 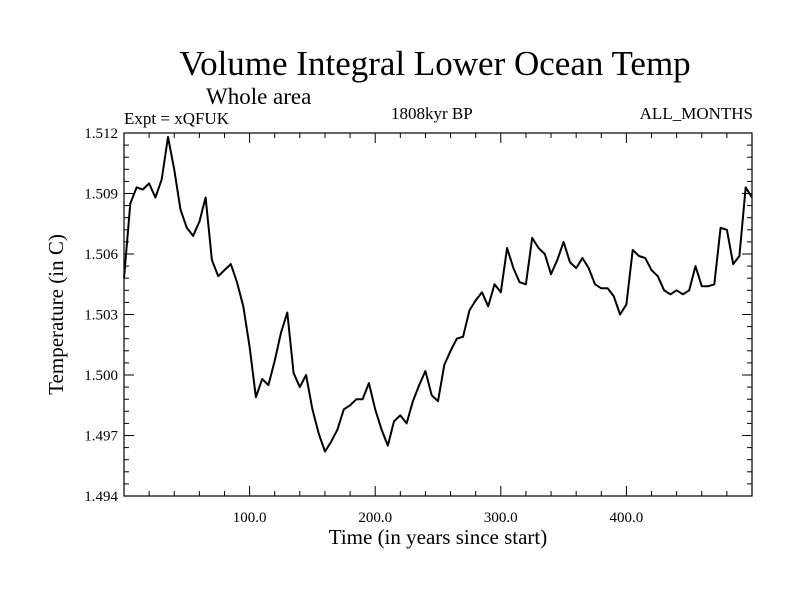 What do you see at coordinates (259, 96) in the screenshot?
I see `chart-subtitle: Whole area` at bounding box center [259, 96].